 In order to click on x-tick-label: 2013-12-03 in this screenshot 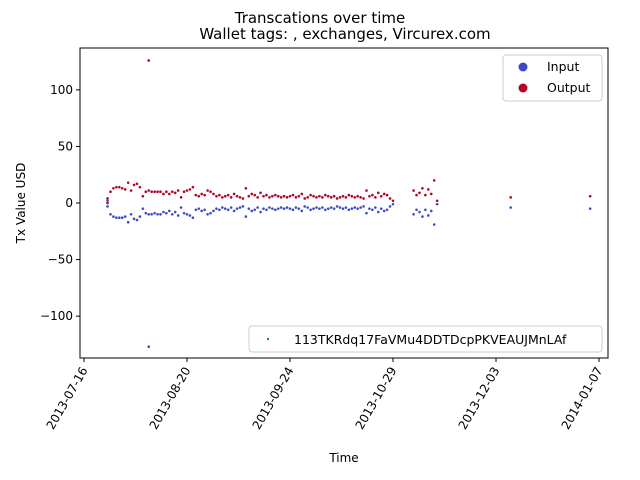, I will do `click(479, 398)`.